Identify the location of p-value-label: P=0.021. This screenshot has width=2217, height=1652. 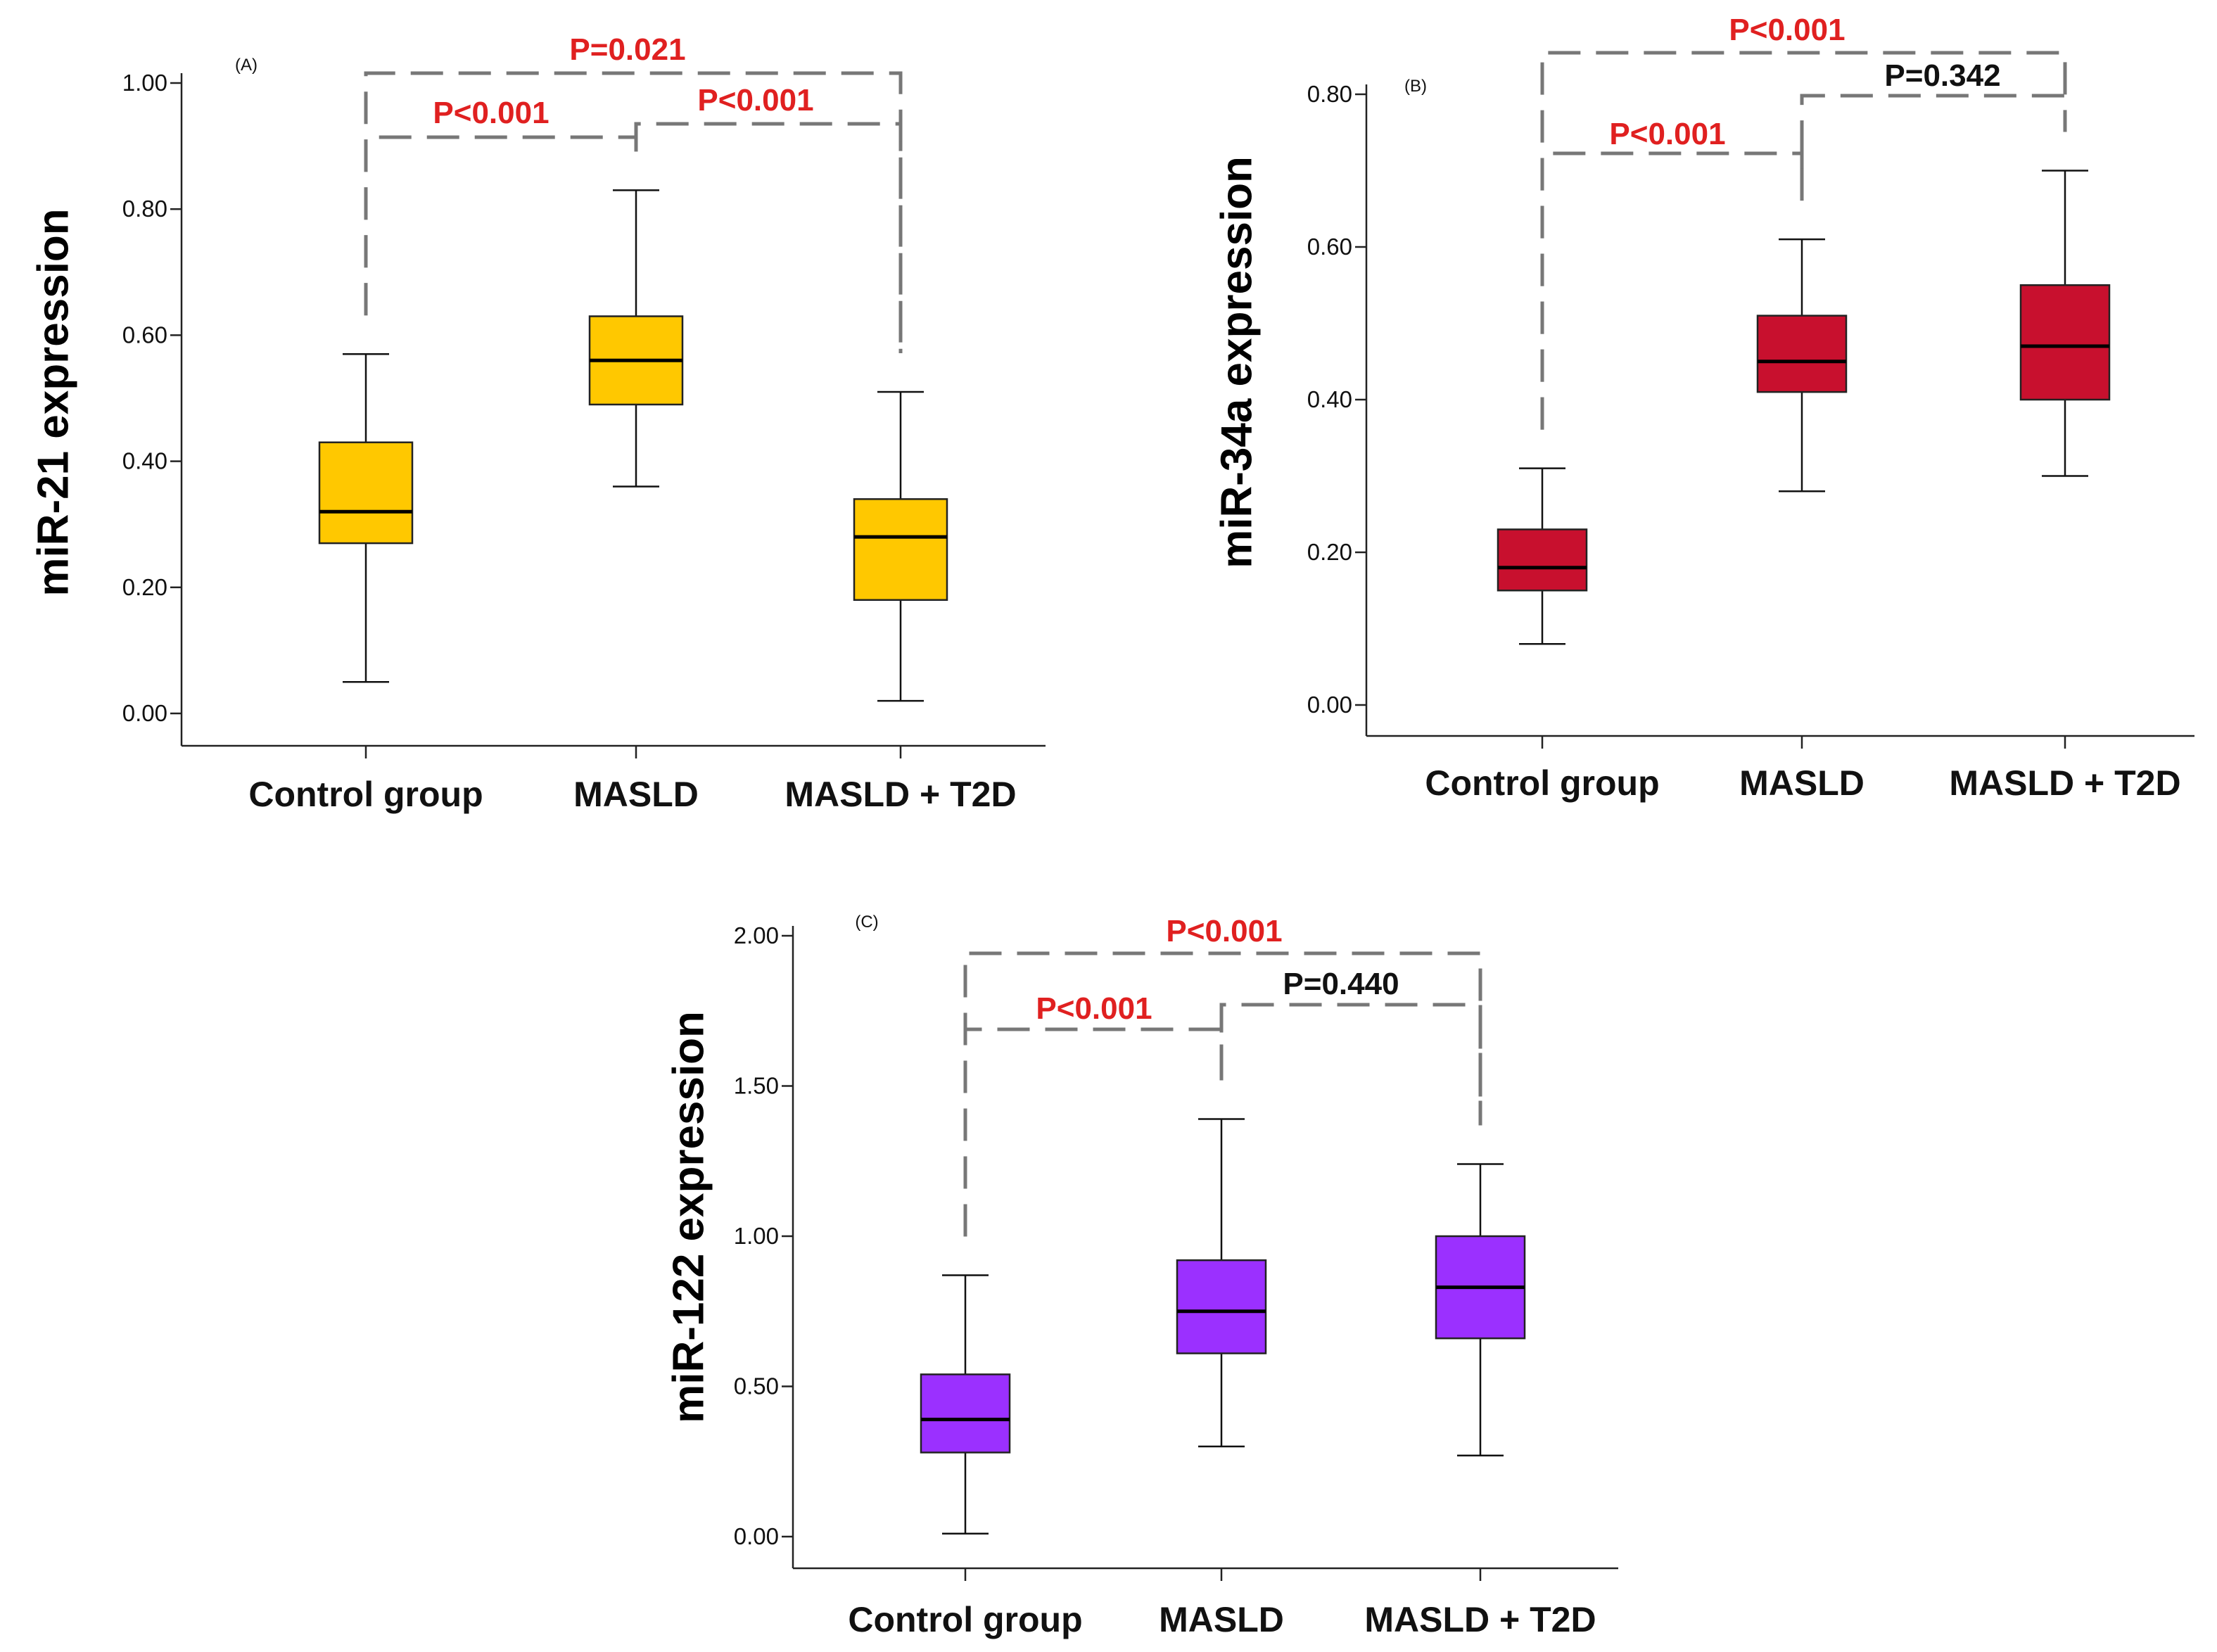
(627, 49).